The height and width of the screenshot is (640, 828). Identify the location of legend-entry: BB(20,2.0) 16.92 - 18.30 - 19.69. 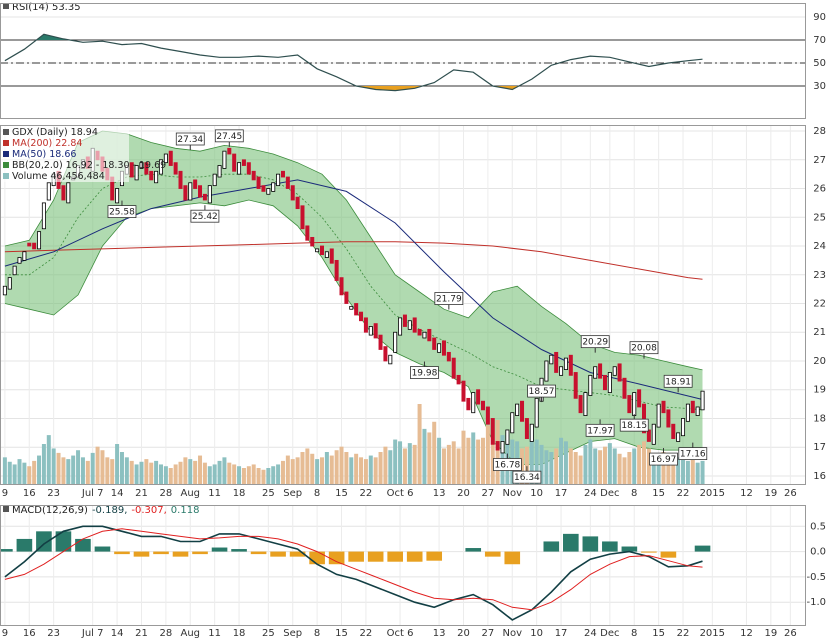
(89, 165).